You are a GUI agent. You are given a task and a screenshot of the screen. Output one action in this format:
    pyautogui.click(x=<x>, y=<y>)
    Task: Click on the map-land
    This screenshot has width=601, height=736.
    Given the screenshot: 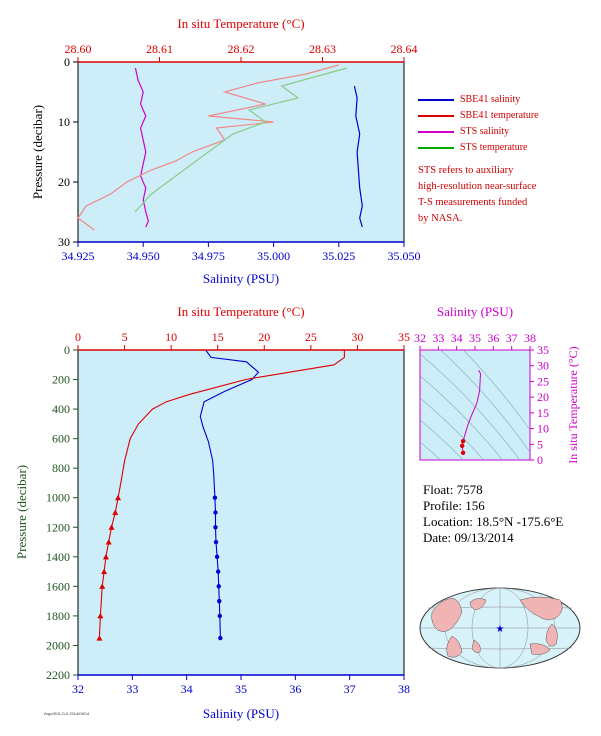 What is the action you would take?
    pyautogui.click(x=497, y=627)
    